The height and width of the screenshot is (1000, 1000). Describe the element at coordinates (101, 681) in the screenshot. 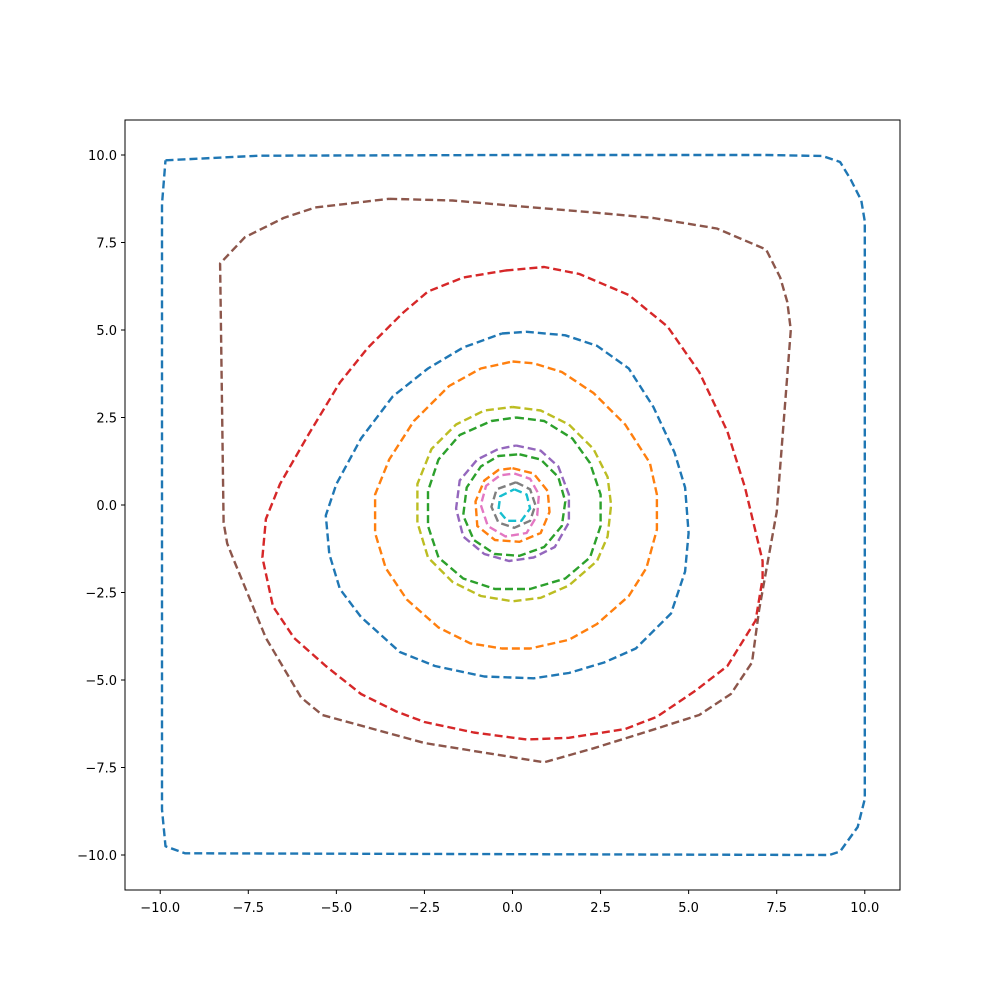

I see `y-tick-label: −5.0` at that location.